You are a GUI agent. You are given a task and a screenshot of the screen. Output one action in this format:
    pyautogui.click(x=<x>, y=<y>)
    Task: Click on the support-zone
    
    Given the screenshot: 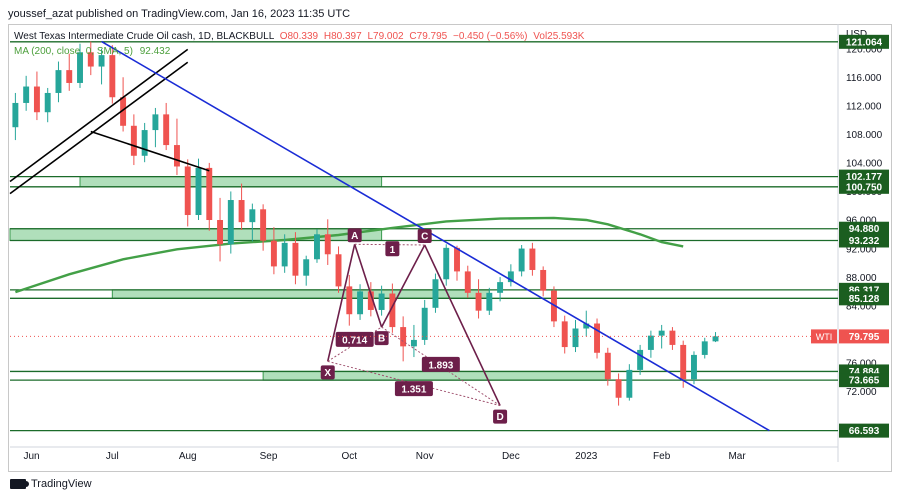 What is the action you would take?
    pyautogui.click(x=435, y=375)
    